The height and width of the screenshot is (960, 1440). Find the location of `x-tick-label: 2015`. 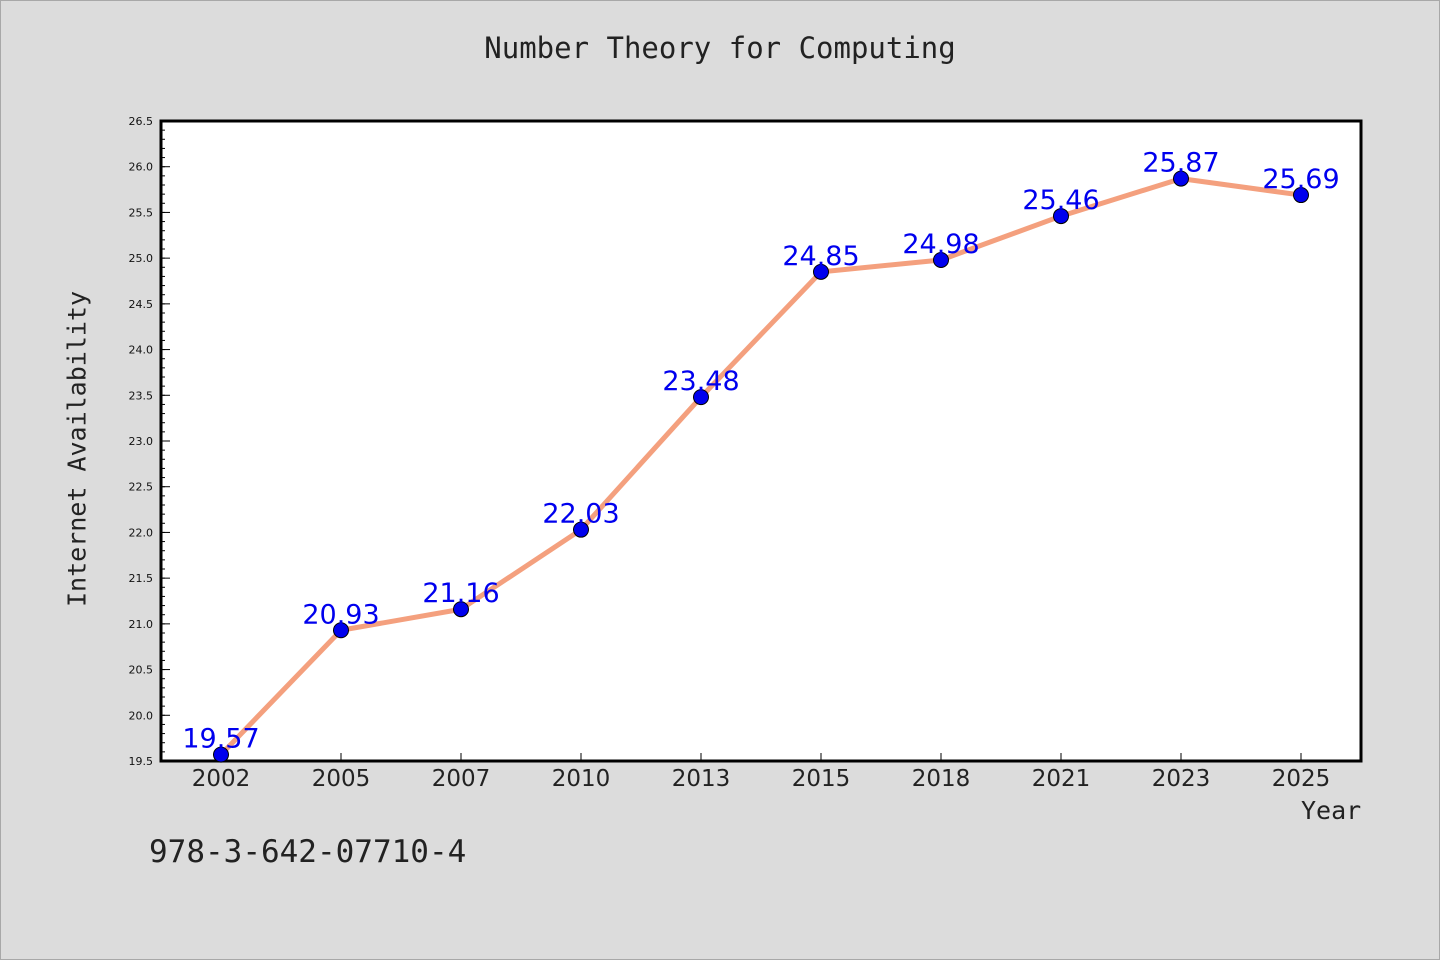

x-tick-label: 2015 is located at coordinates (821, 779).